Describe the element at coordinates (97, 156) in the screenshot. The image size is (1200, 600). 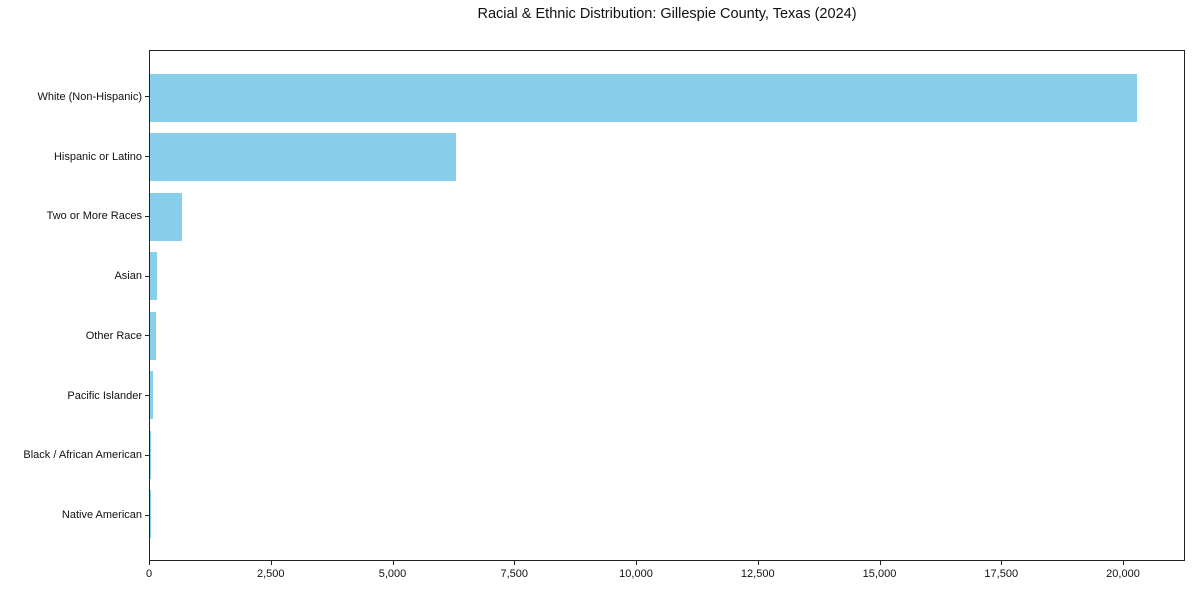
I see `y-tick-label: Hispanic or Latino` at that location.